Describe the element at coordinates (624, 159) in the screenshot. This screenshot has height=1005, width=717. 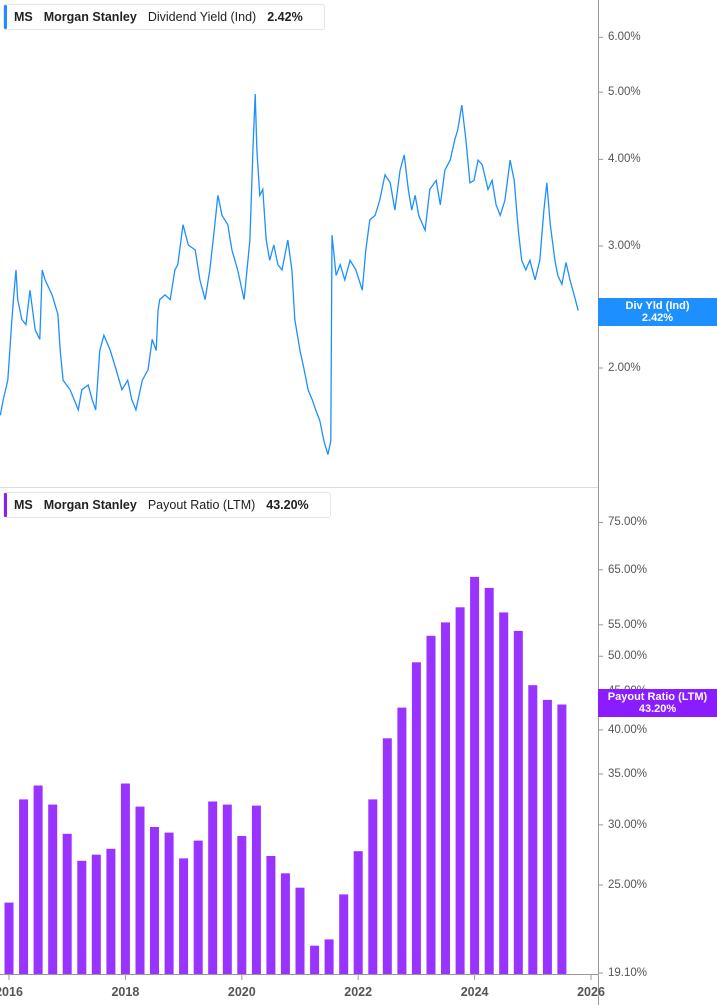
I see `yield-axis-tick-label: 4.00%` at that location.